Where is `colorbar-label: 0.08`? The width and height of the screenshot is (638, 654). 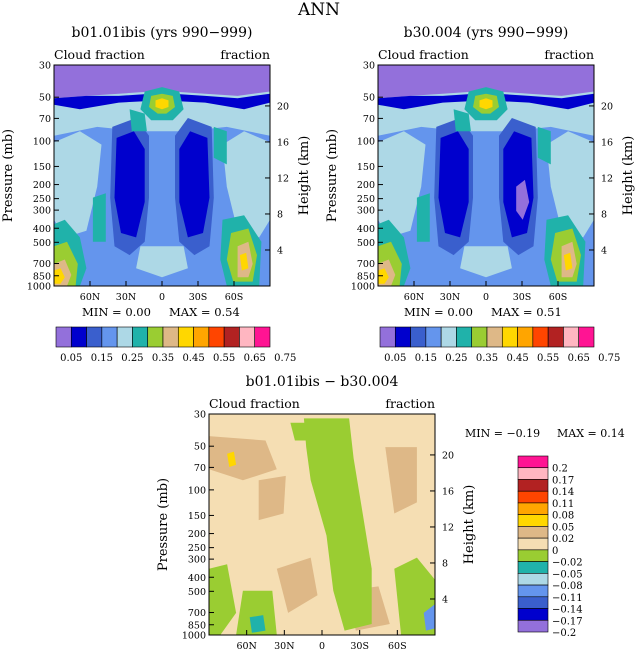
colorbar-label: 0.08 is located at coordinates (563, 516).